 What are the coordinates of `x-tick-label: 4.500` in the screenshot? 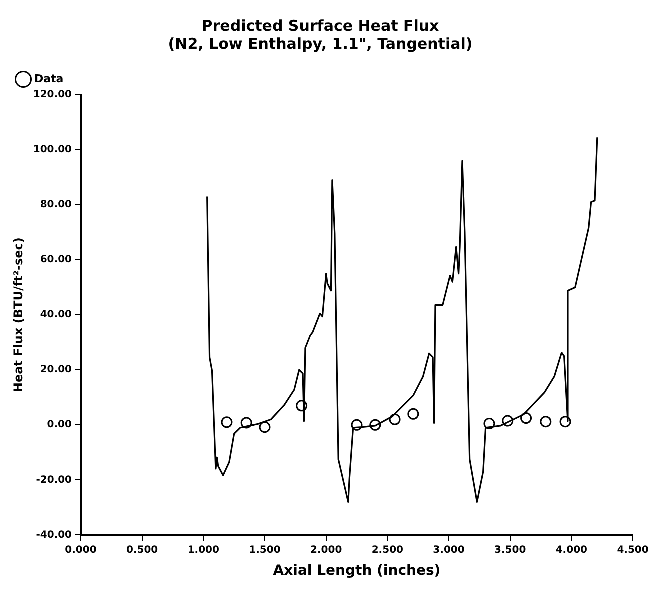 It's located at (633, 550).